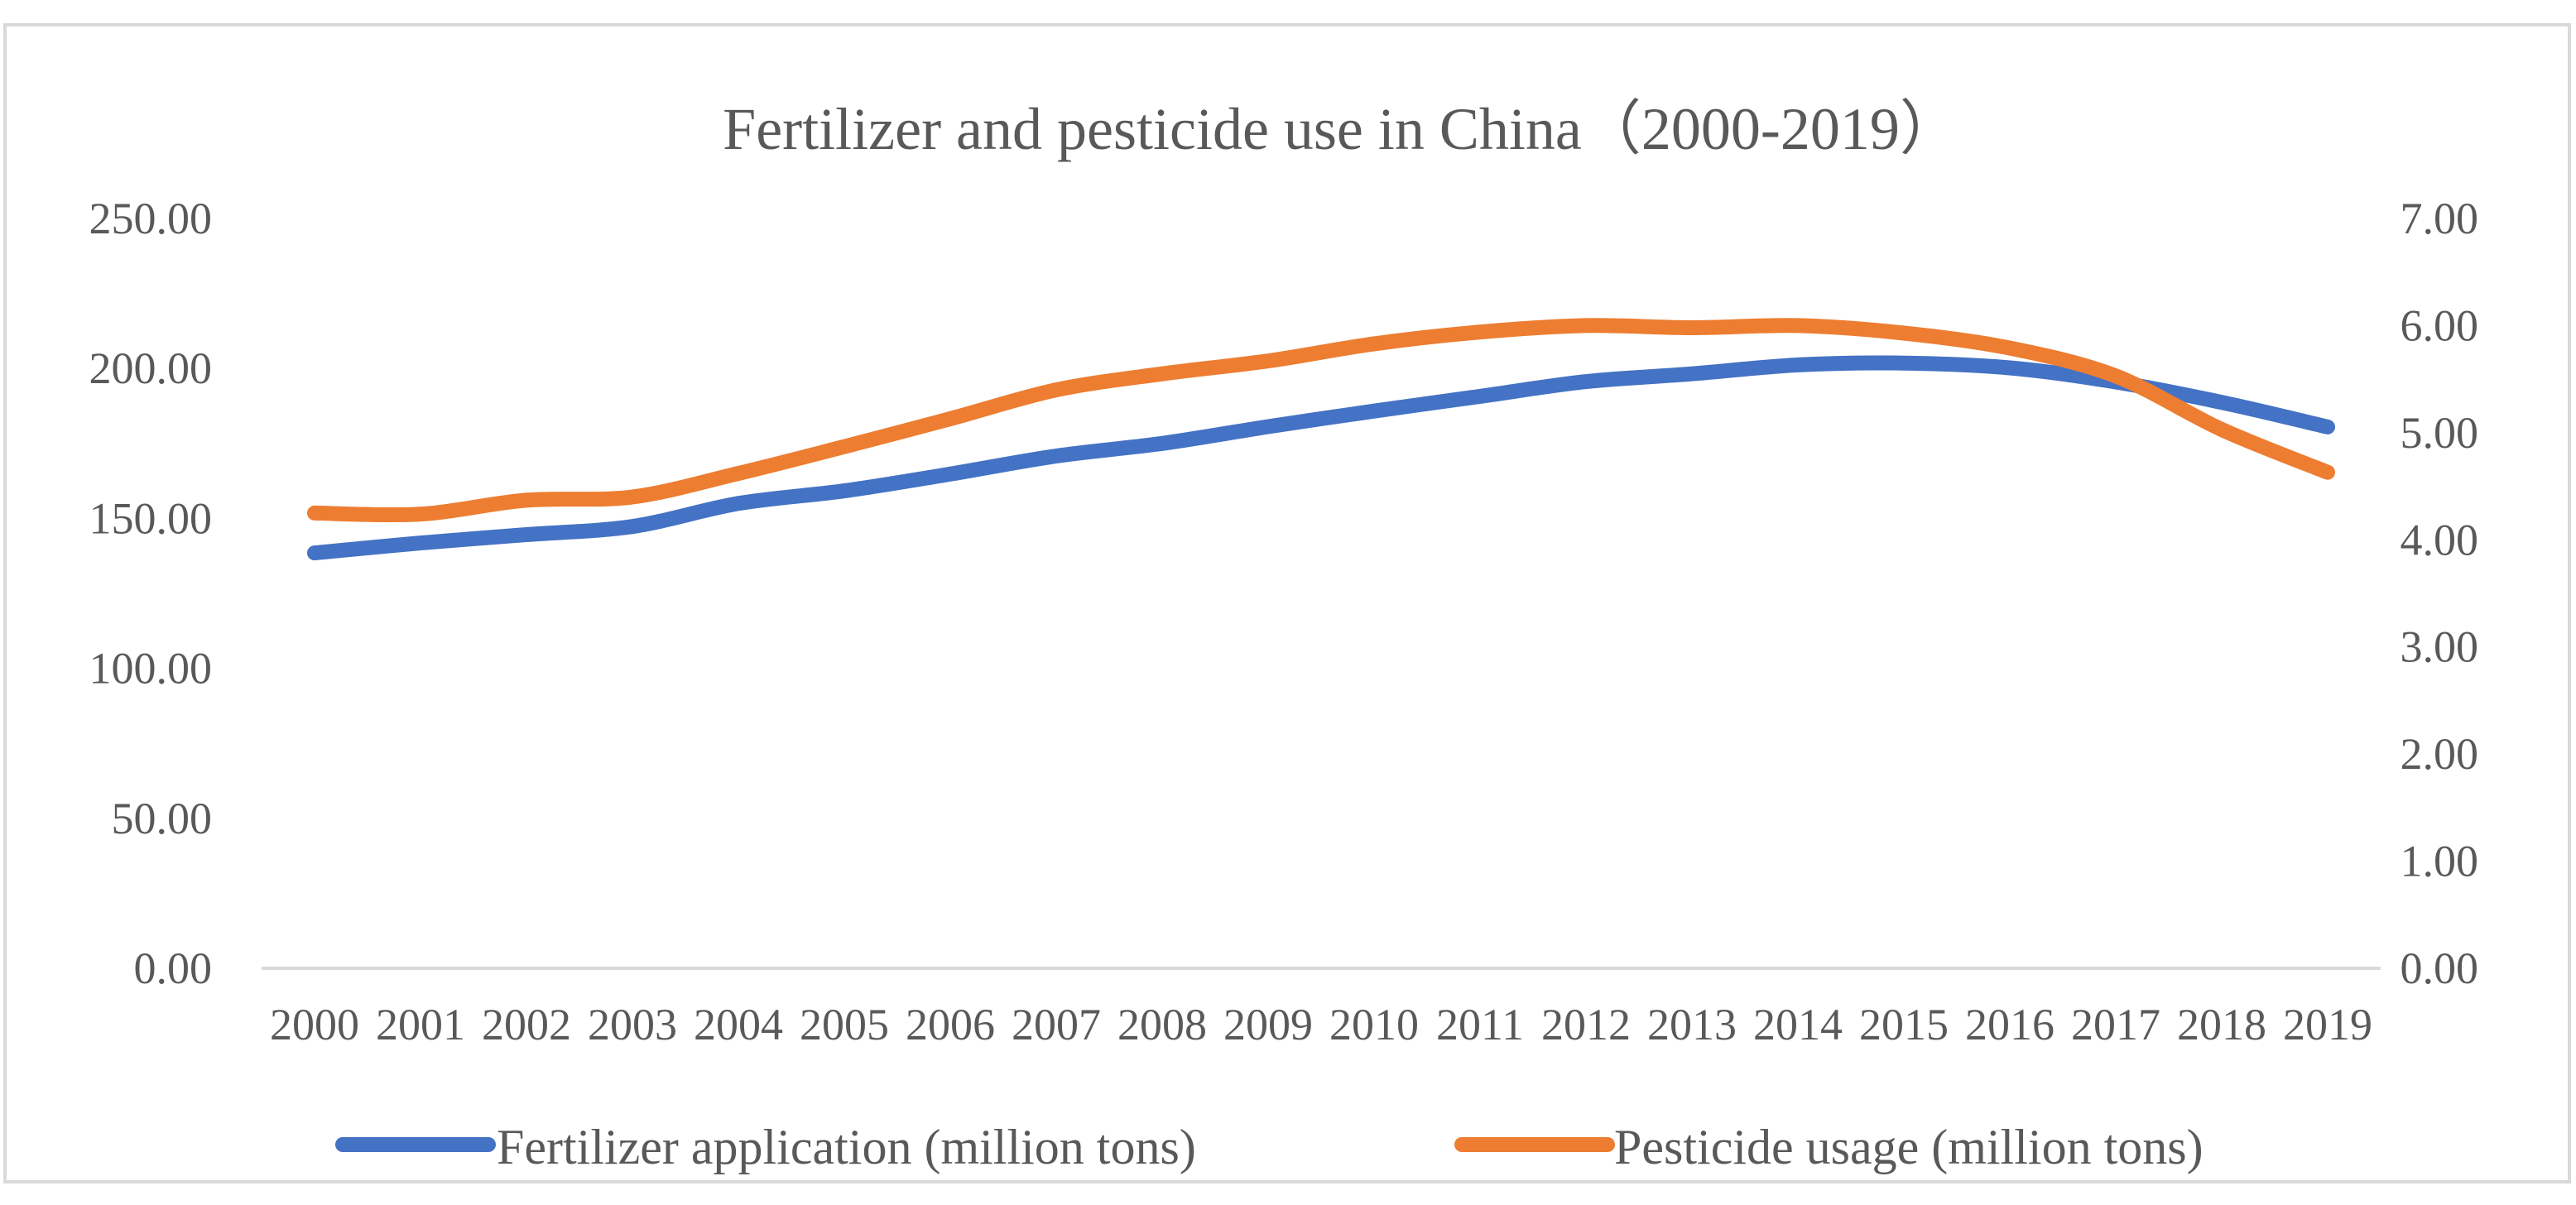 The image size is (2576, 1205). I want to click on y-left-tick-label: 100.00, so click(151, 669).